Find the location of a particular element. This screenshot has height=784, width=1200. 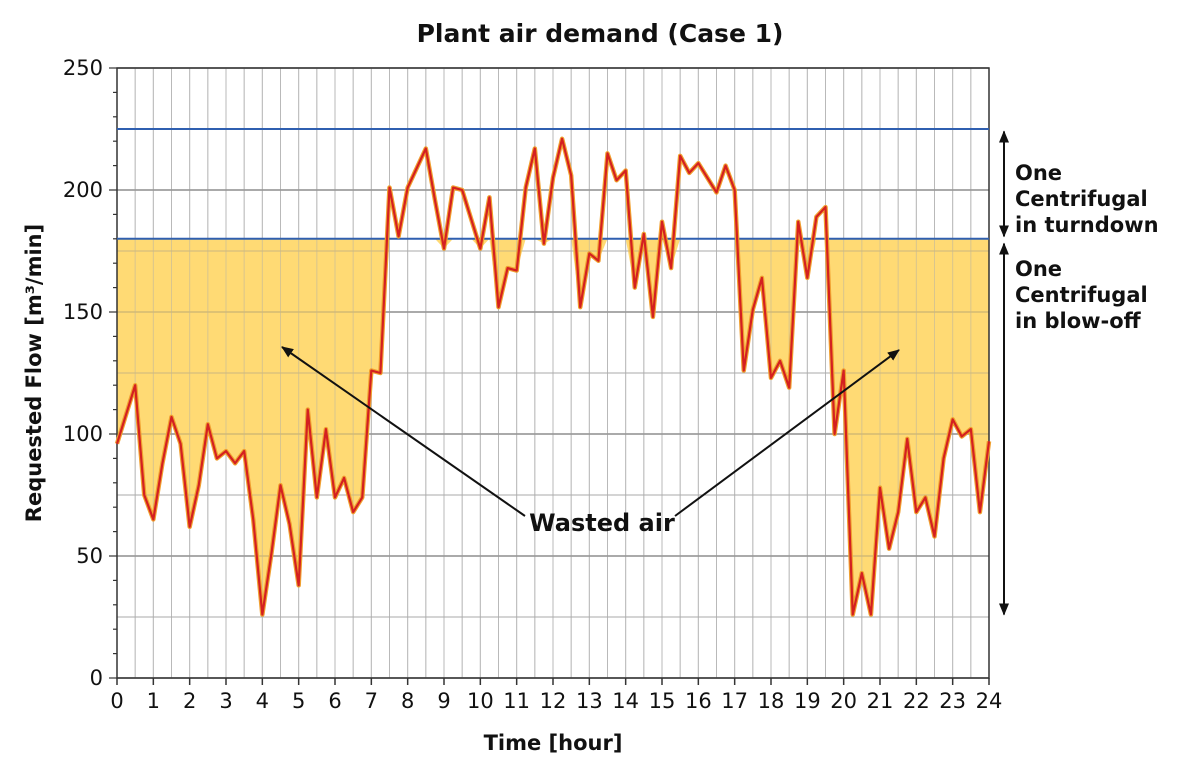

x-tick-label: 8 is located at coordinates (407, 701).